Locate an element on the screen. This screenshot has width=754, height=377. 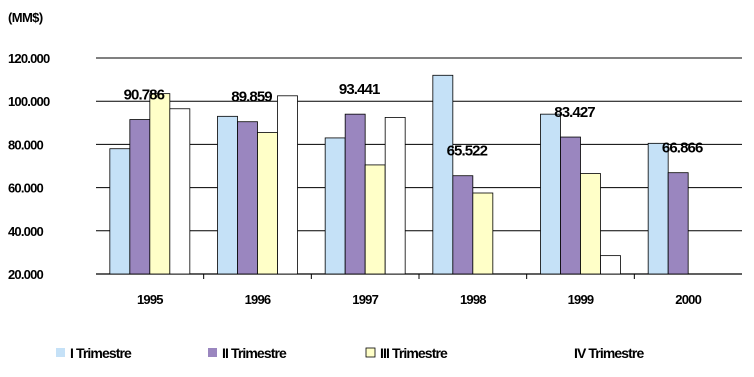
bar-1998-s1 is located at coordinates (443, 174).